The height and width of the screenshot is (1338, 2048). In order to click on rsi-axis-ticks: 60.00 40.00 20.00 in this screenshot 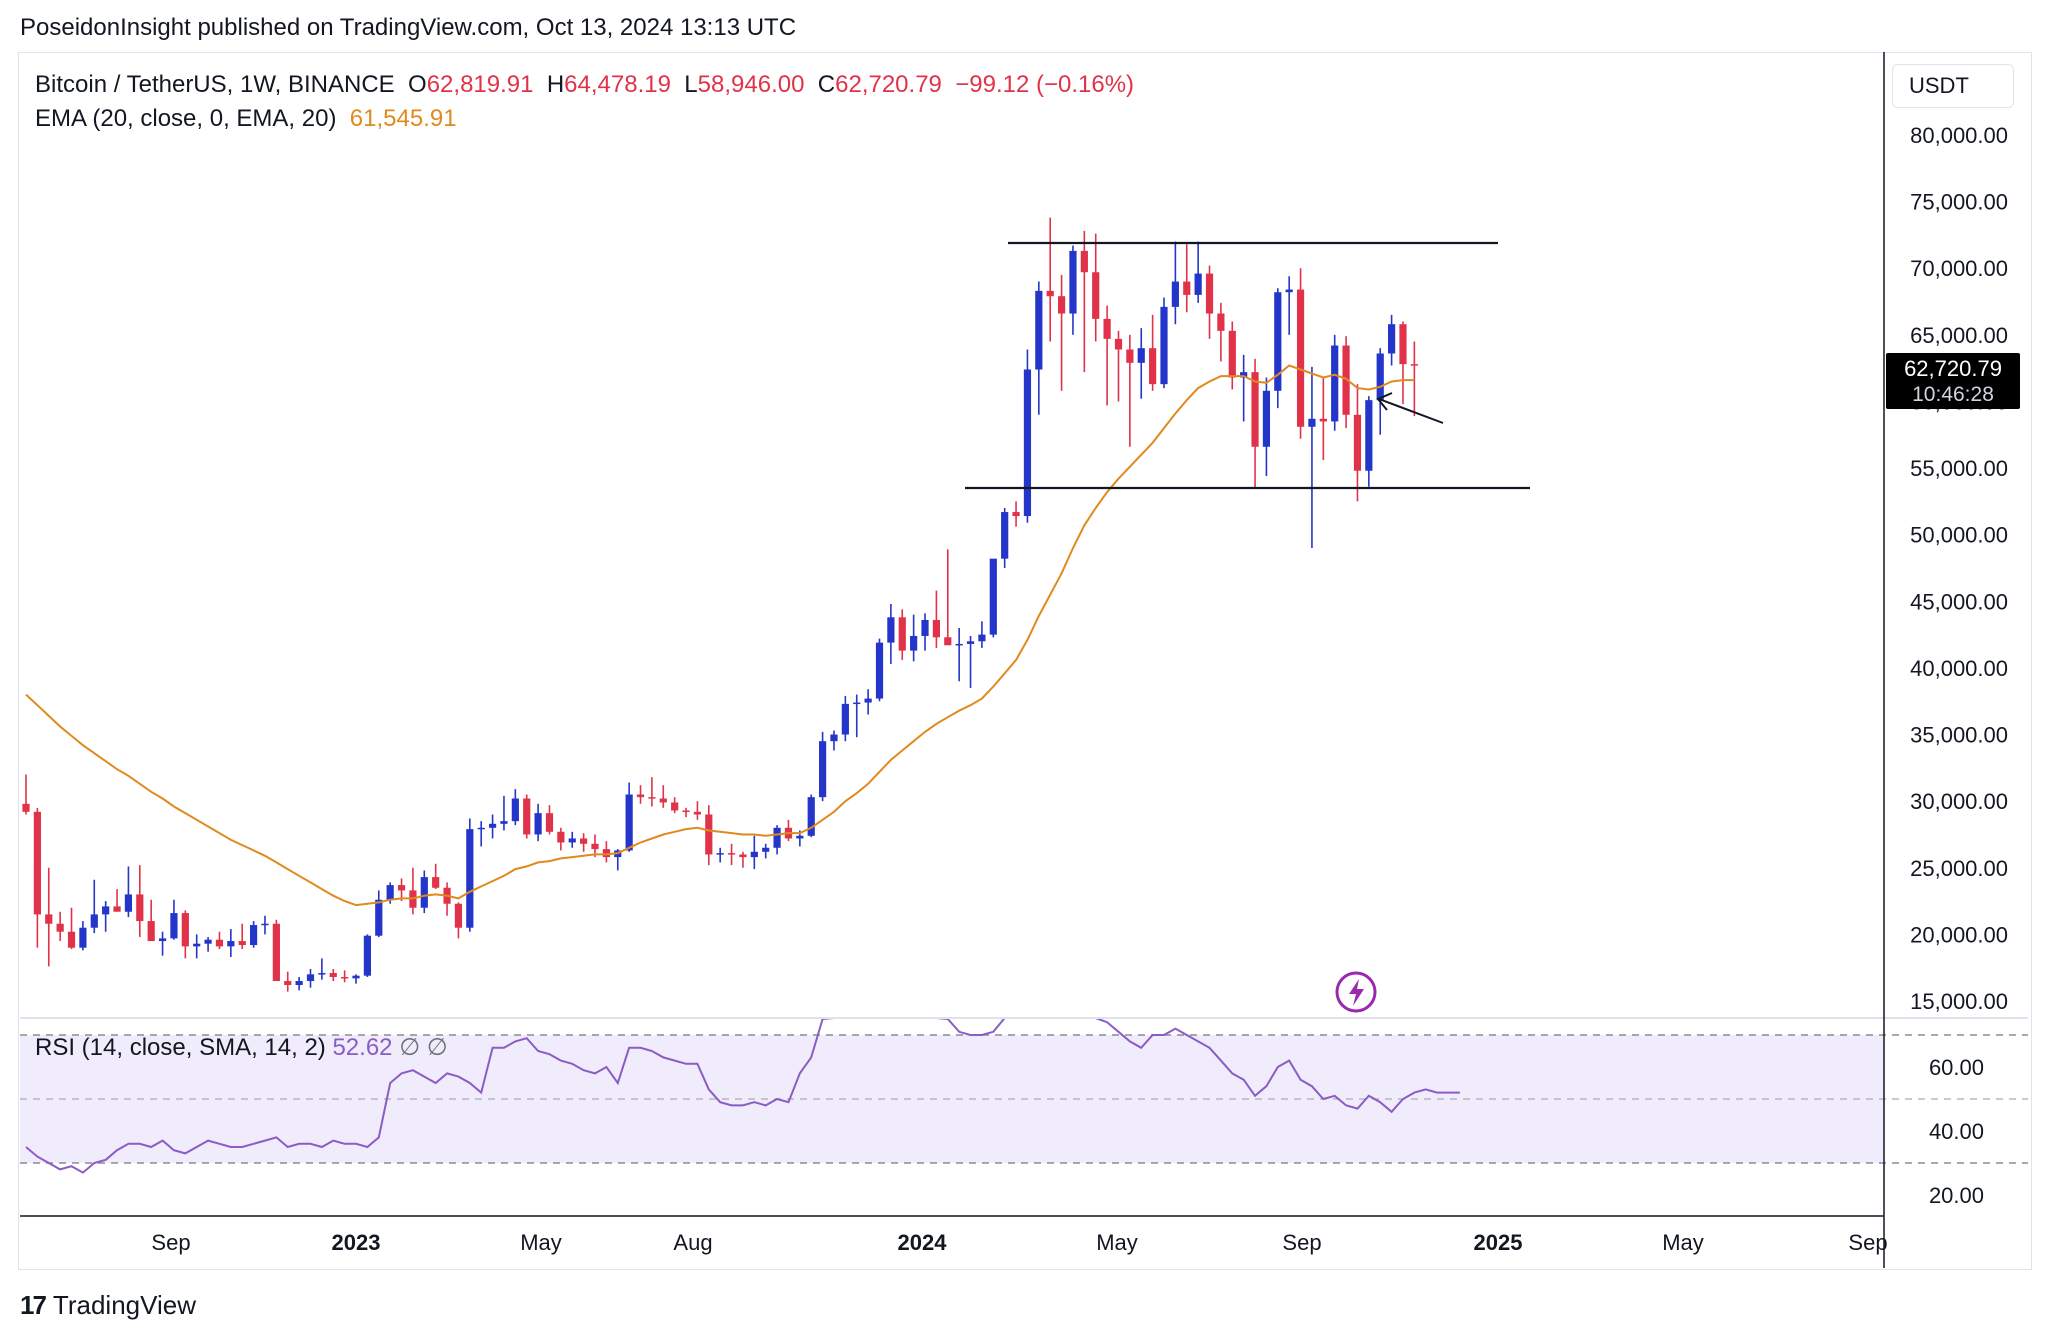, I will do `click(1956, 1131)`.